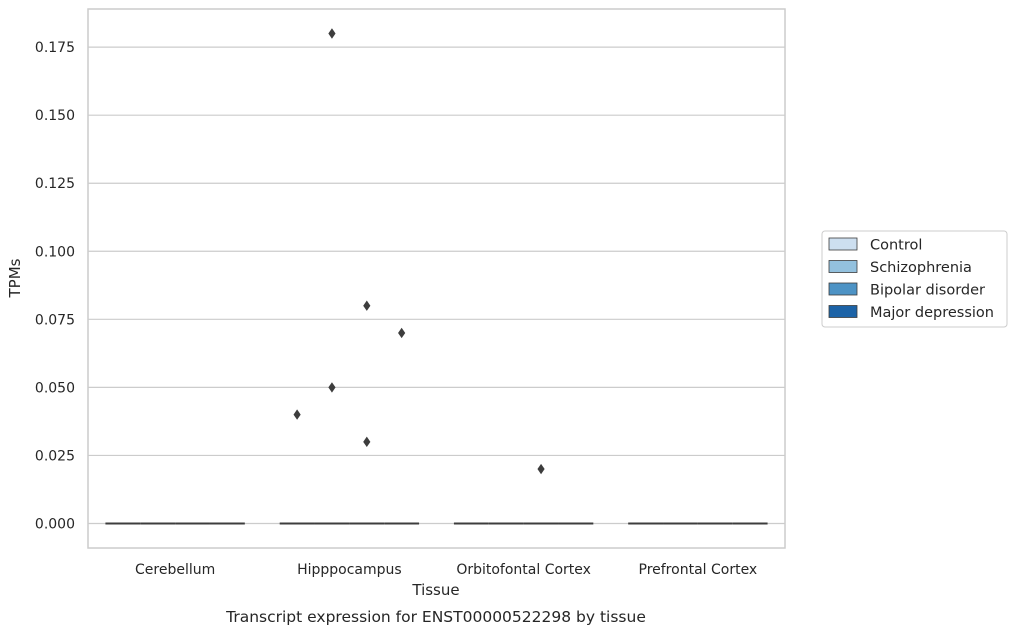  I want to click on y-tick-label: 0.150, so click(55, 116).